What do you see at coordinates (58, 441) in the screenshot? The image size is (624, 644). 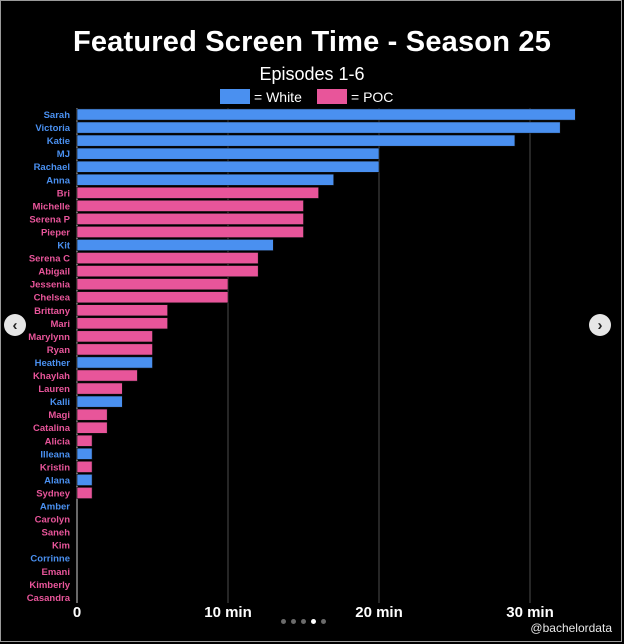 I see `category-label: Alicia` at bounding box center [58, 441].